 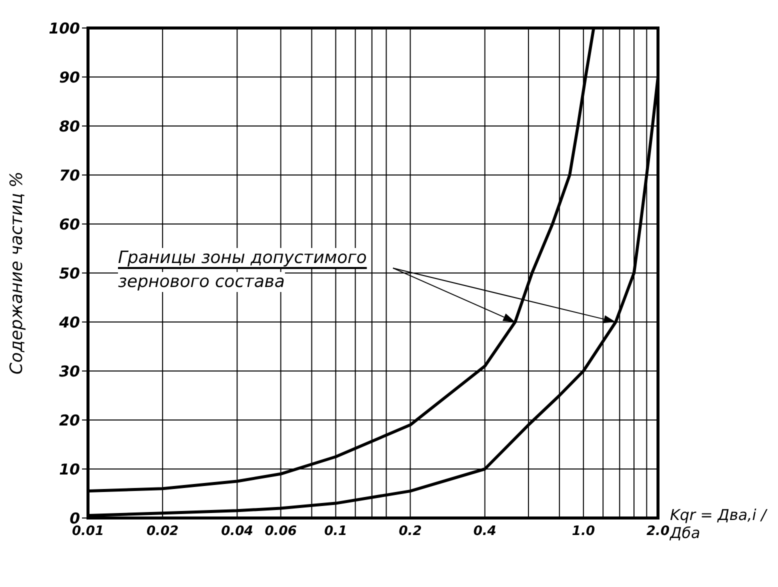 I want to click on x-tick-label: 0.1, so click(x=336, y=532).